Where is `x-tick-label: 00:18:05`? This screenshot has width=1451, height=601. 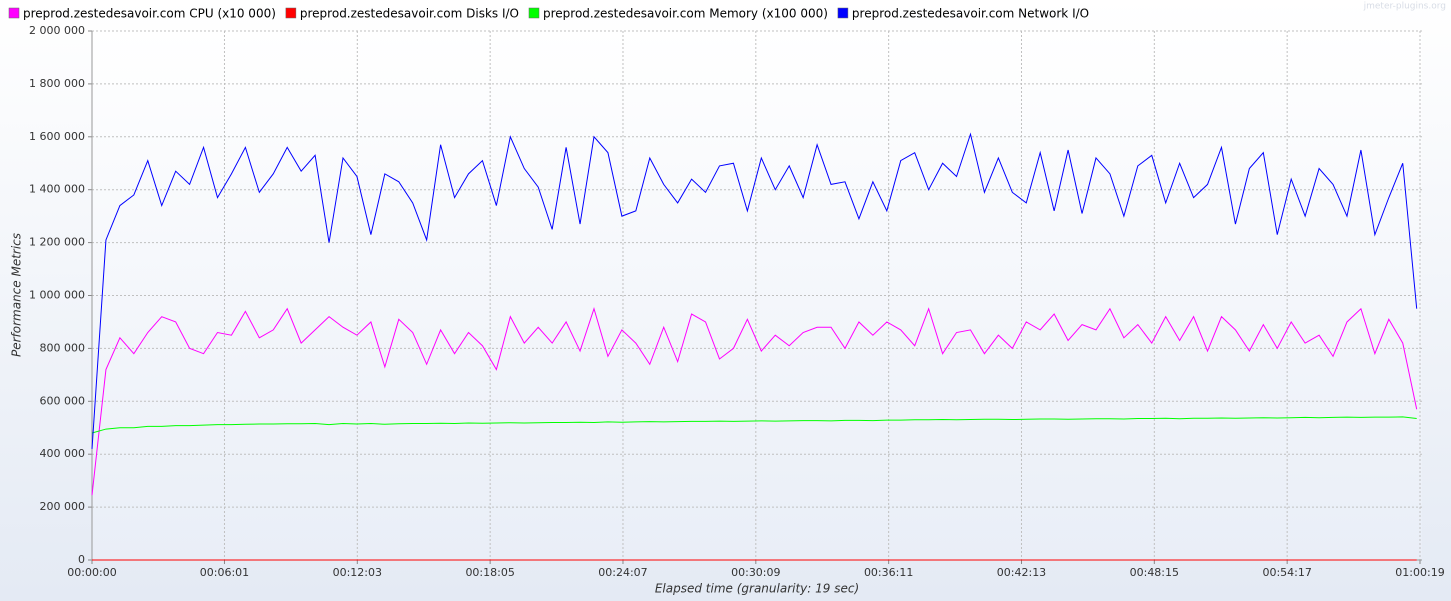 x-tick-label: 00:18:05 is located at coordinates (489, 572).